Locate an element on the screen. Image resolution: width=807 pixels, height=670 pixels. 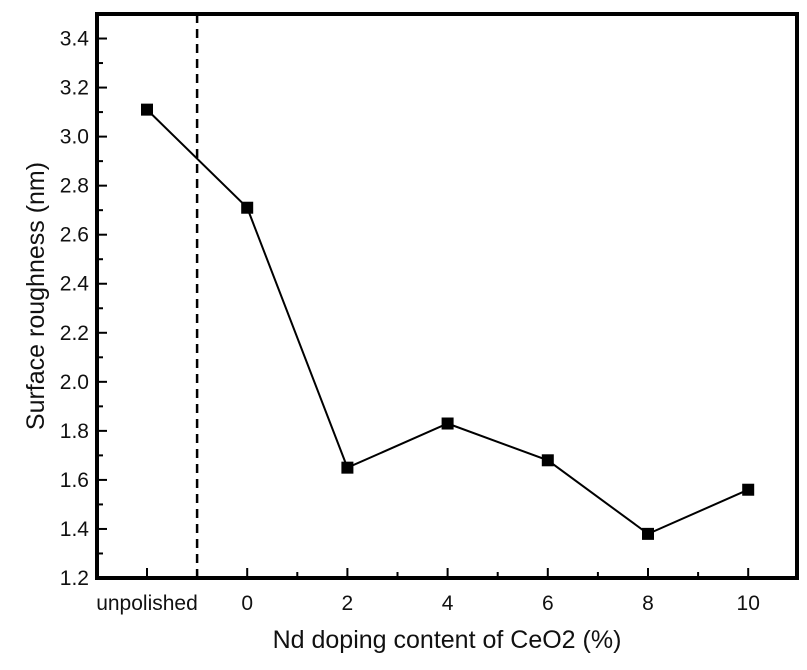
y-tick-label: 2.8 is located at coordinates (74, 186).